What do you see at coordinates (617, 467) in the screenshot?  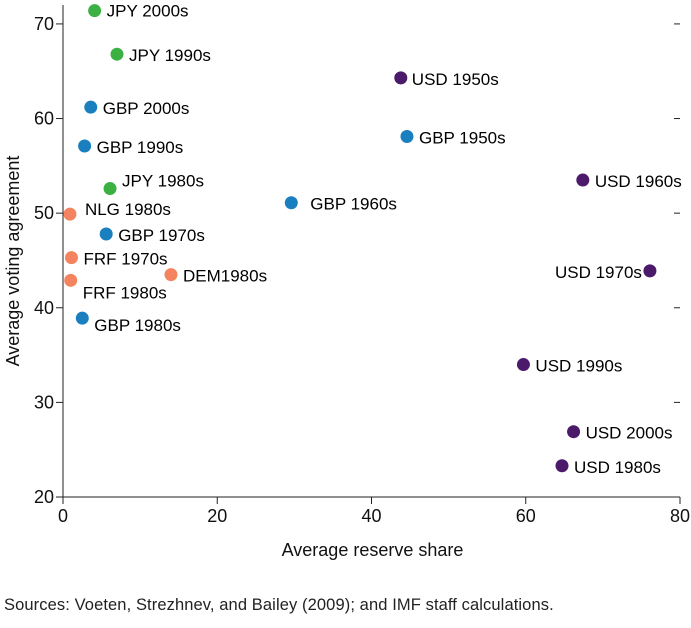 I see `label-usd-1980s: USD 1980s` at bounding box center [617, 467].